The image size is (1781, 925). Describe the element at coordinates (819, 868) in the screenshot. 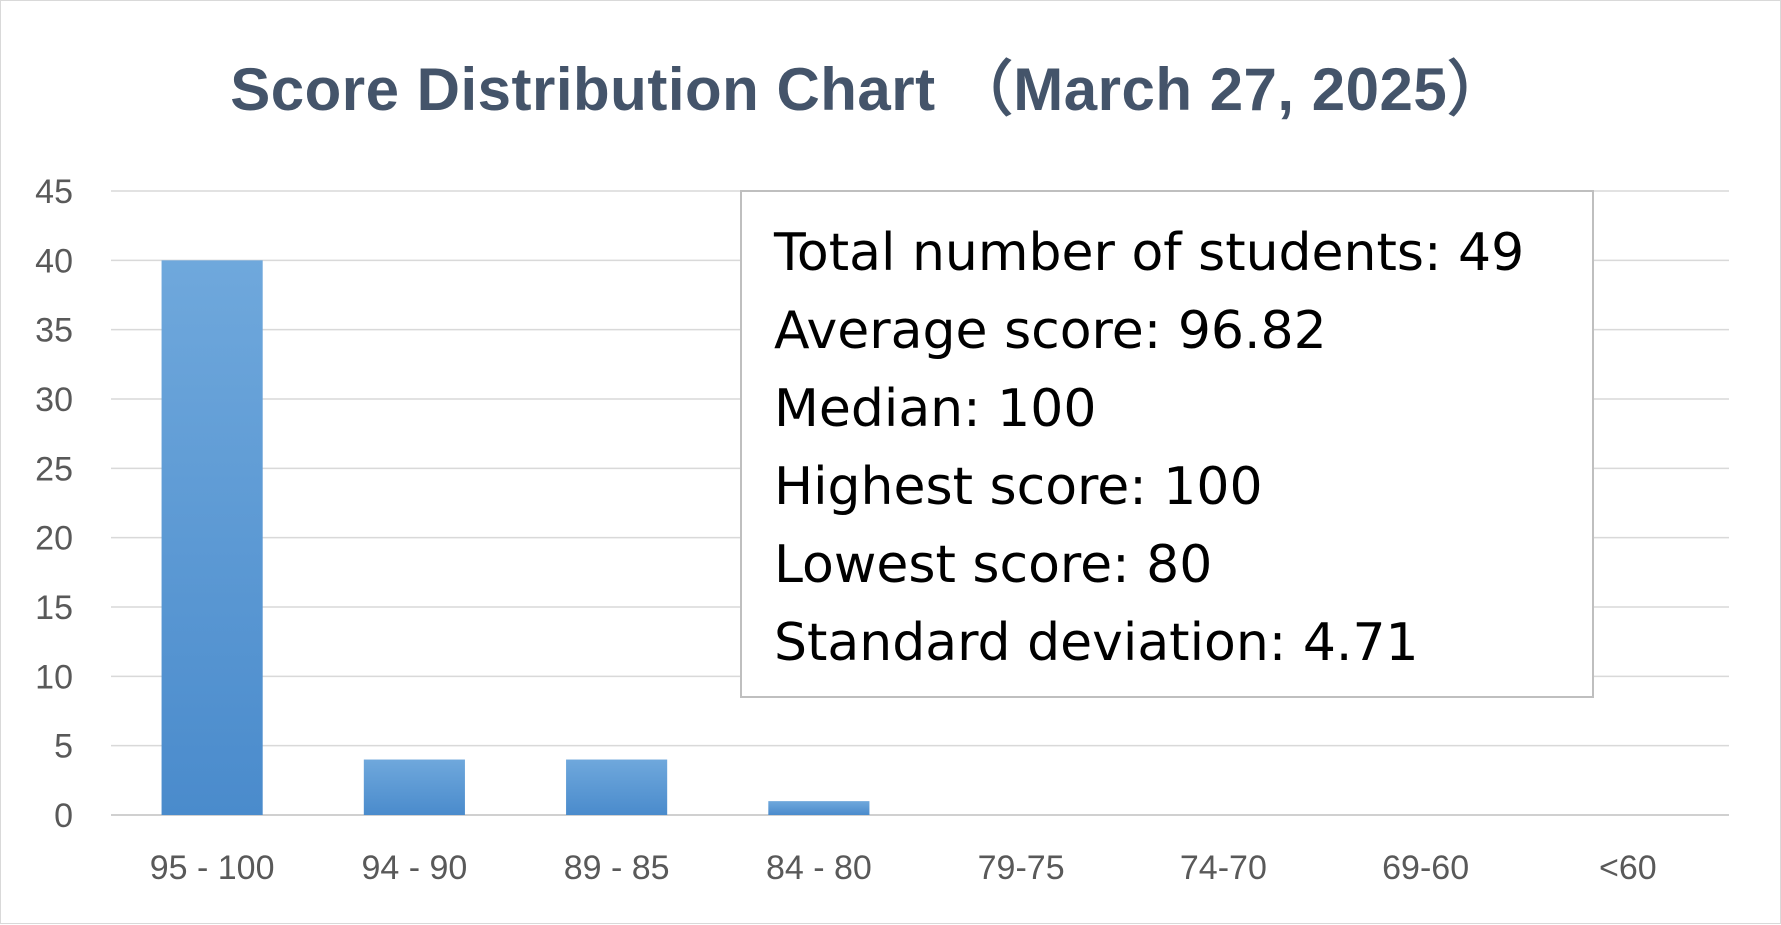

I see `x-tick-label: 84 - 80` at that location.